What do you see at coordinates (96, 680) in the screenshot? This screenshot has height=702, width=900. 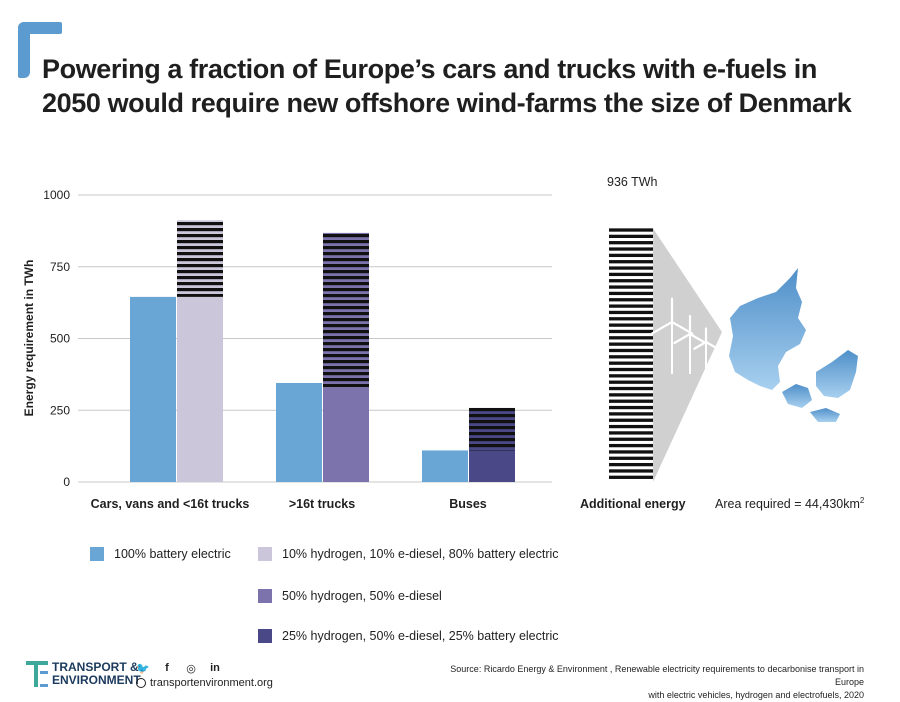 I see `logo-line-2: ENVIRONMENT` at bounding box center [96, 680].